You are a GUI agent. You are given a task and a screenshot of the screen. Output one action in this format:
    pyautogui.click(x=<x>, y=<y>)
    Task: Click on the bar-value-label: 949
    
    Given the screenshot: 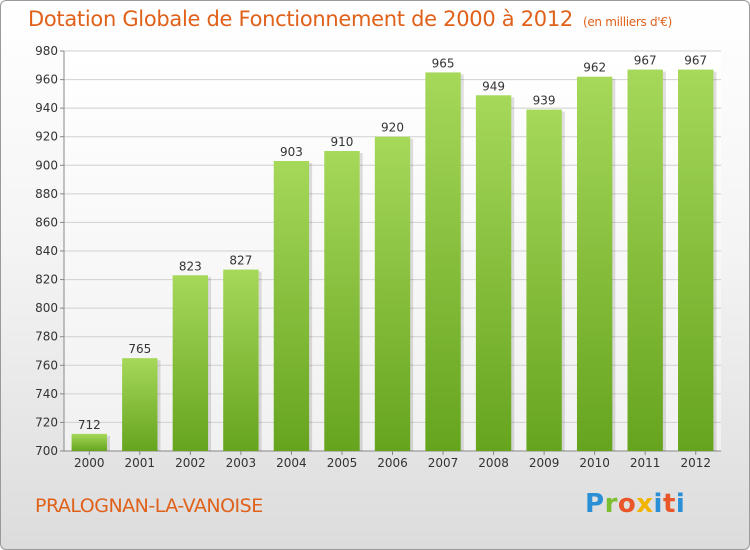 What is the action you would take?
    pyautogui.click(x=493, y=86)
    